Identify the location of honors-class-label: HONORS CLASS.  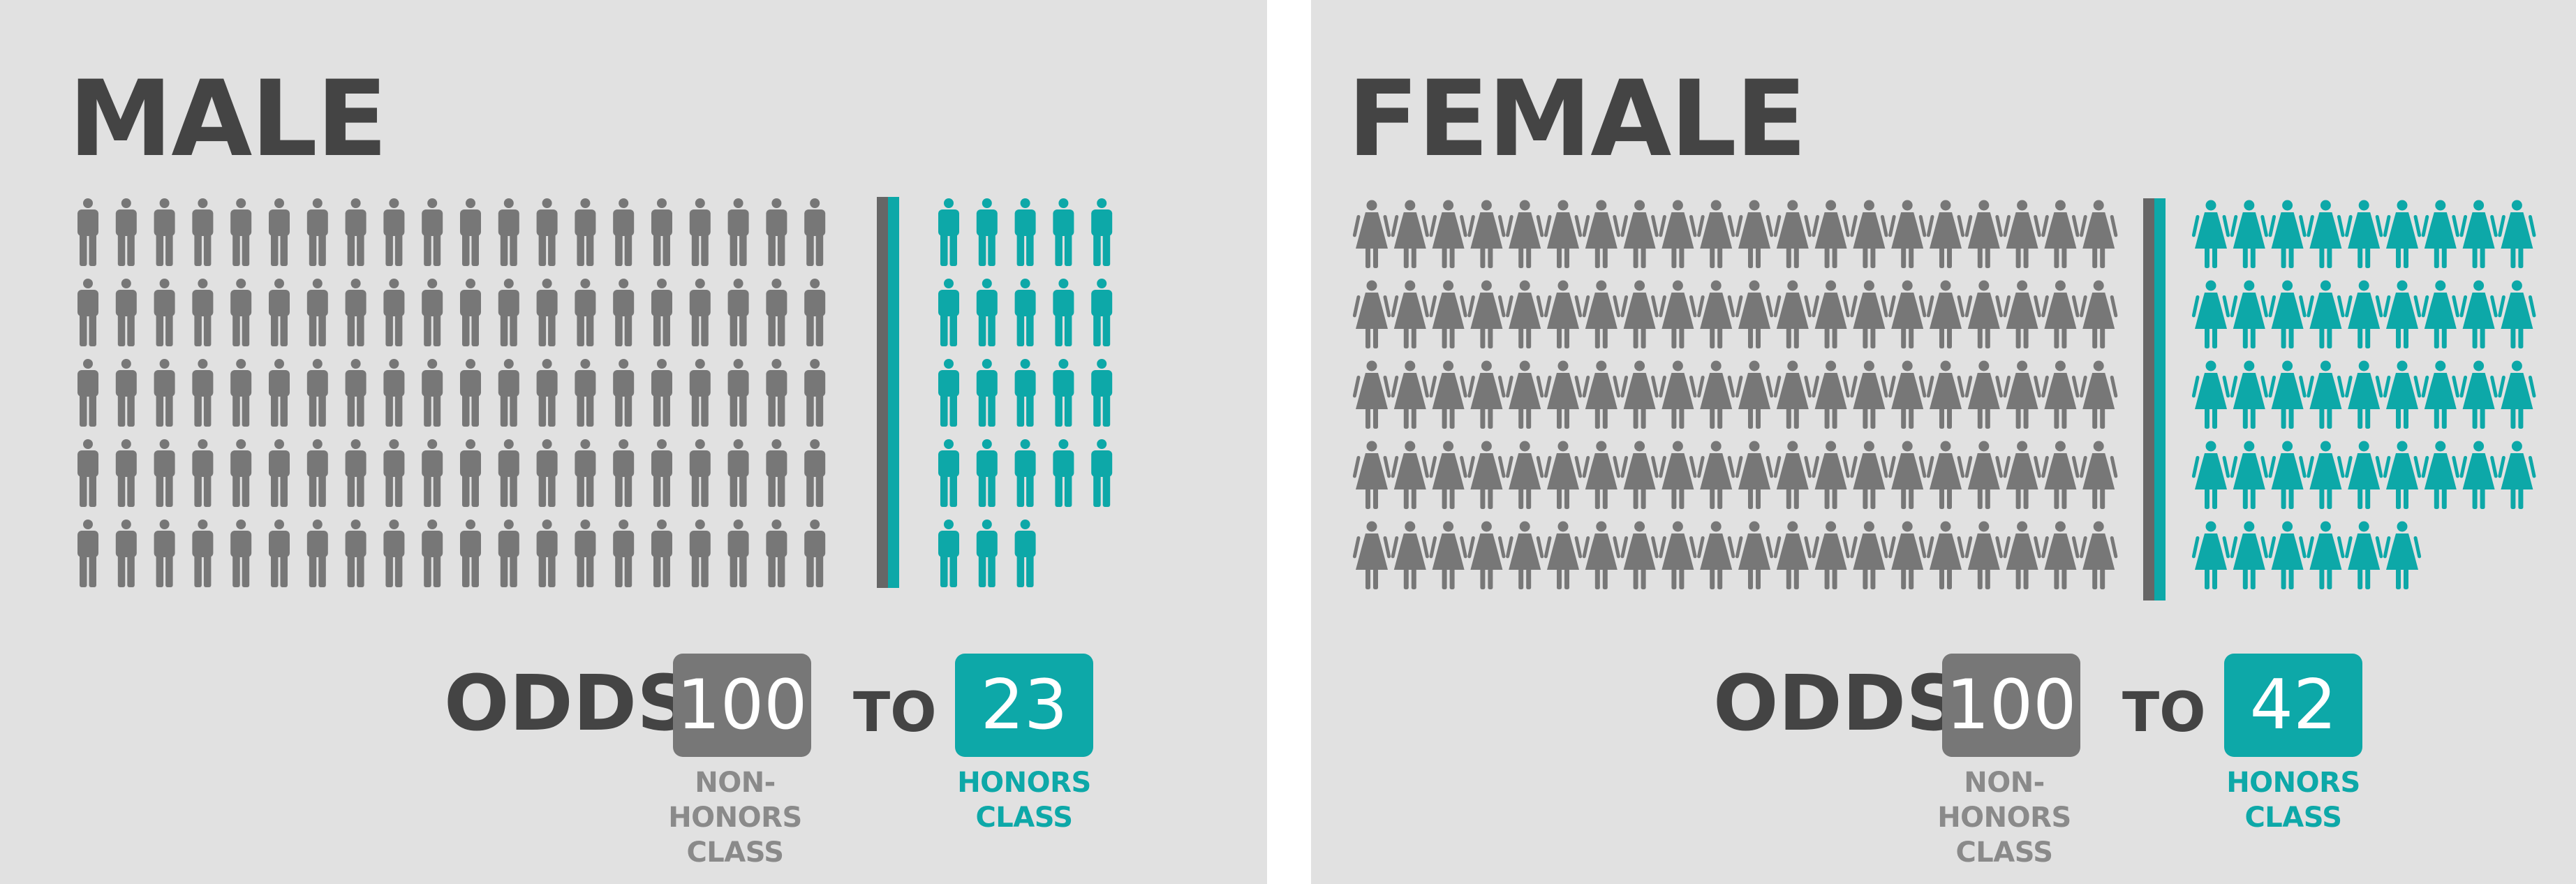
(1024, 800).